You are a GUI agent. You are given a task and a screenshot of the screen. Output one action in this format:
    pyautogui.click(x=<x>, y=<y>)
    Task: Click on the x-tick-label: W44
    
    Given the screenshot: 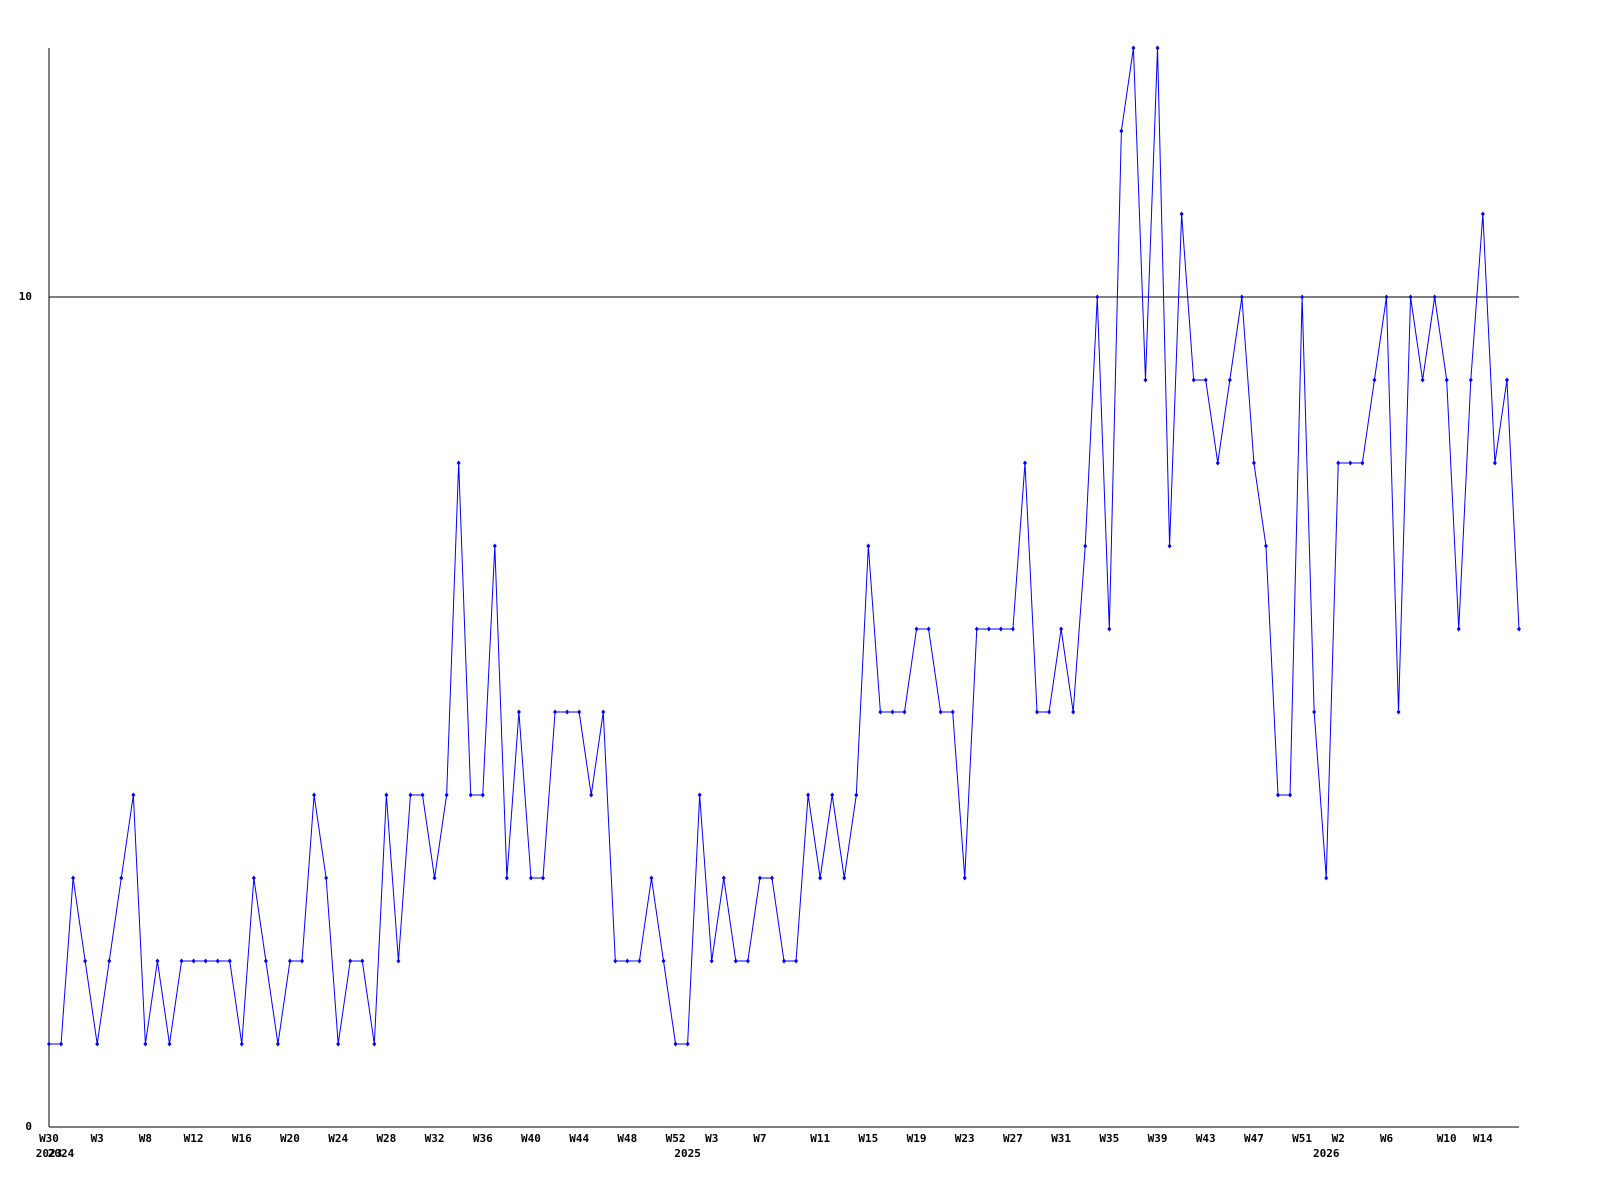 What is the action you would take?
    pyautogui.click(x=579, y=1138)
    